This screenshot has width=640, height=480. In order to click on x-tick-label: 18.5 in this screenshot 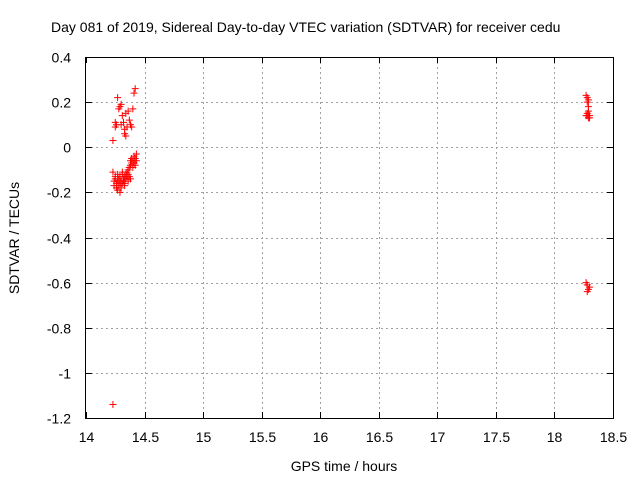, I will do `click(613, 437)`.